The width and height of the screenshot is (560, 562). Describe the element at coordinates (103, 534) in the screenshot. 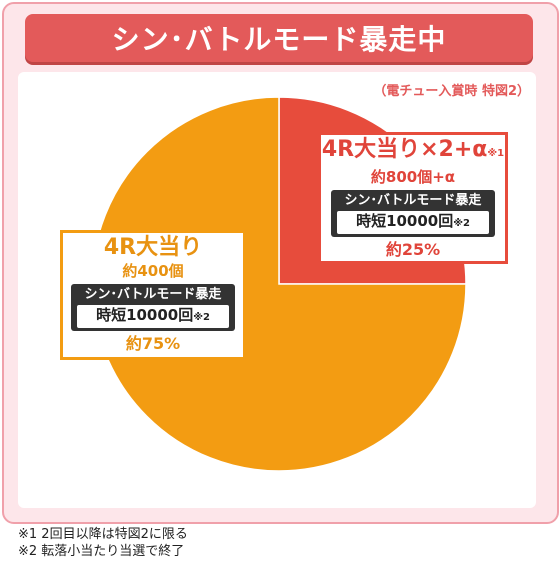

I see `footnote-1: ※1 2回目以降は特図2に限る` at that location.